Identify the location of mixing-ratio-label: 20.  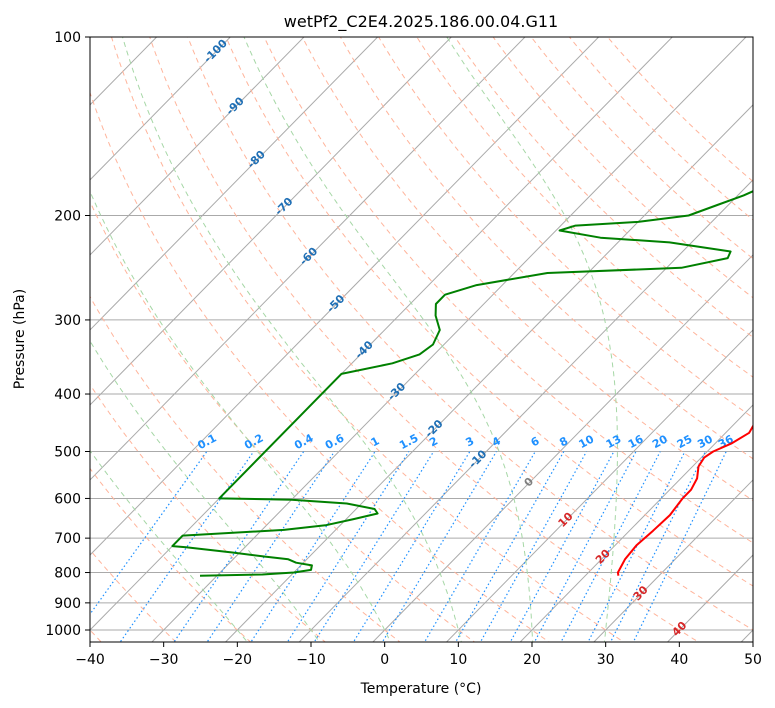
(660, 441).